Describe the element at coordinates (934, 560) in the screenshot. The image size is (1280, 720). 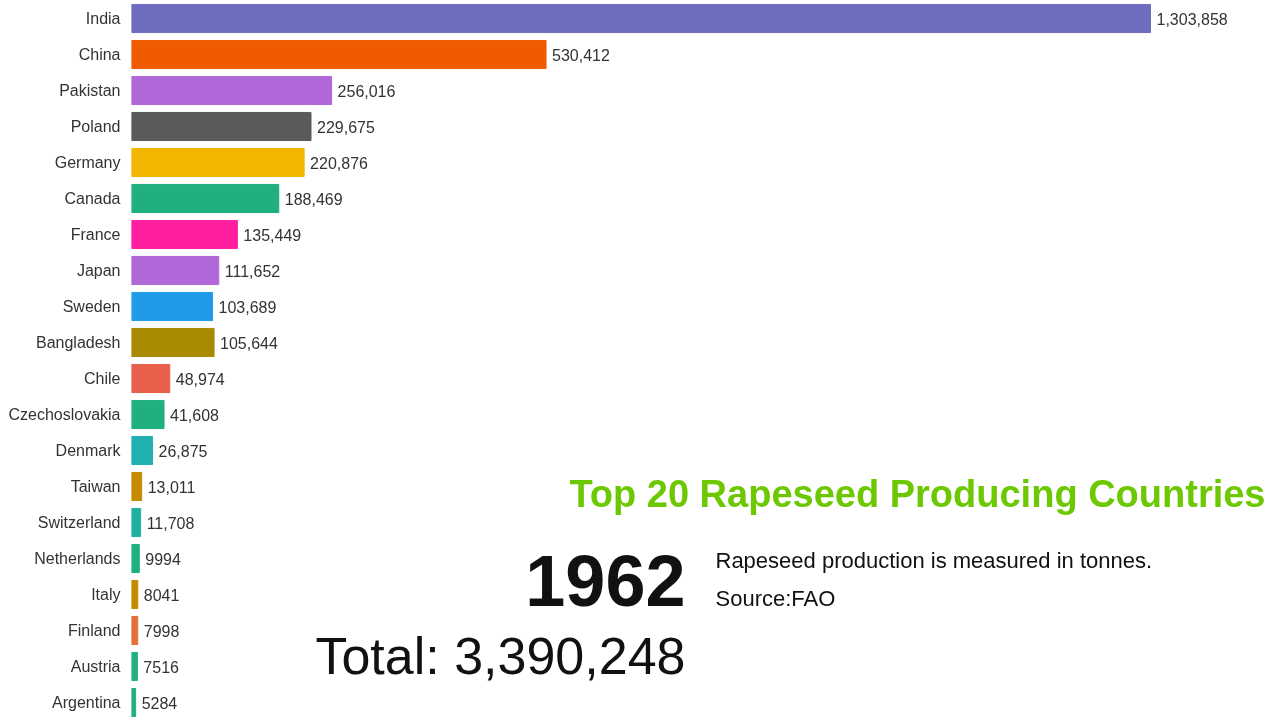
I see `annotation: Rapeseed production is measured in tonnes.` at that location.